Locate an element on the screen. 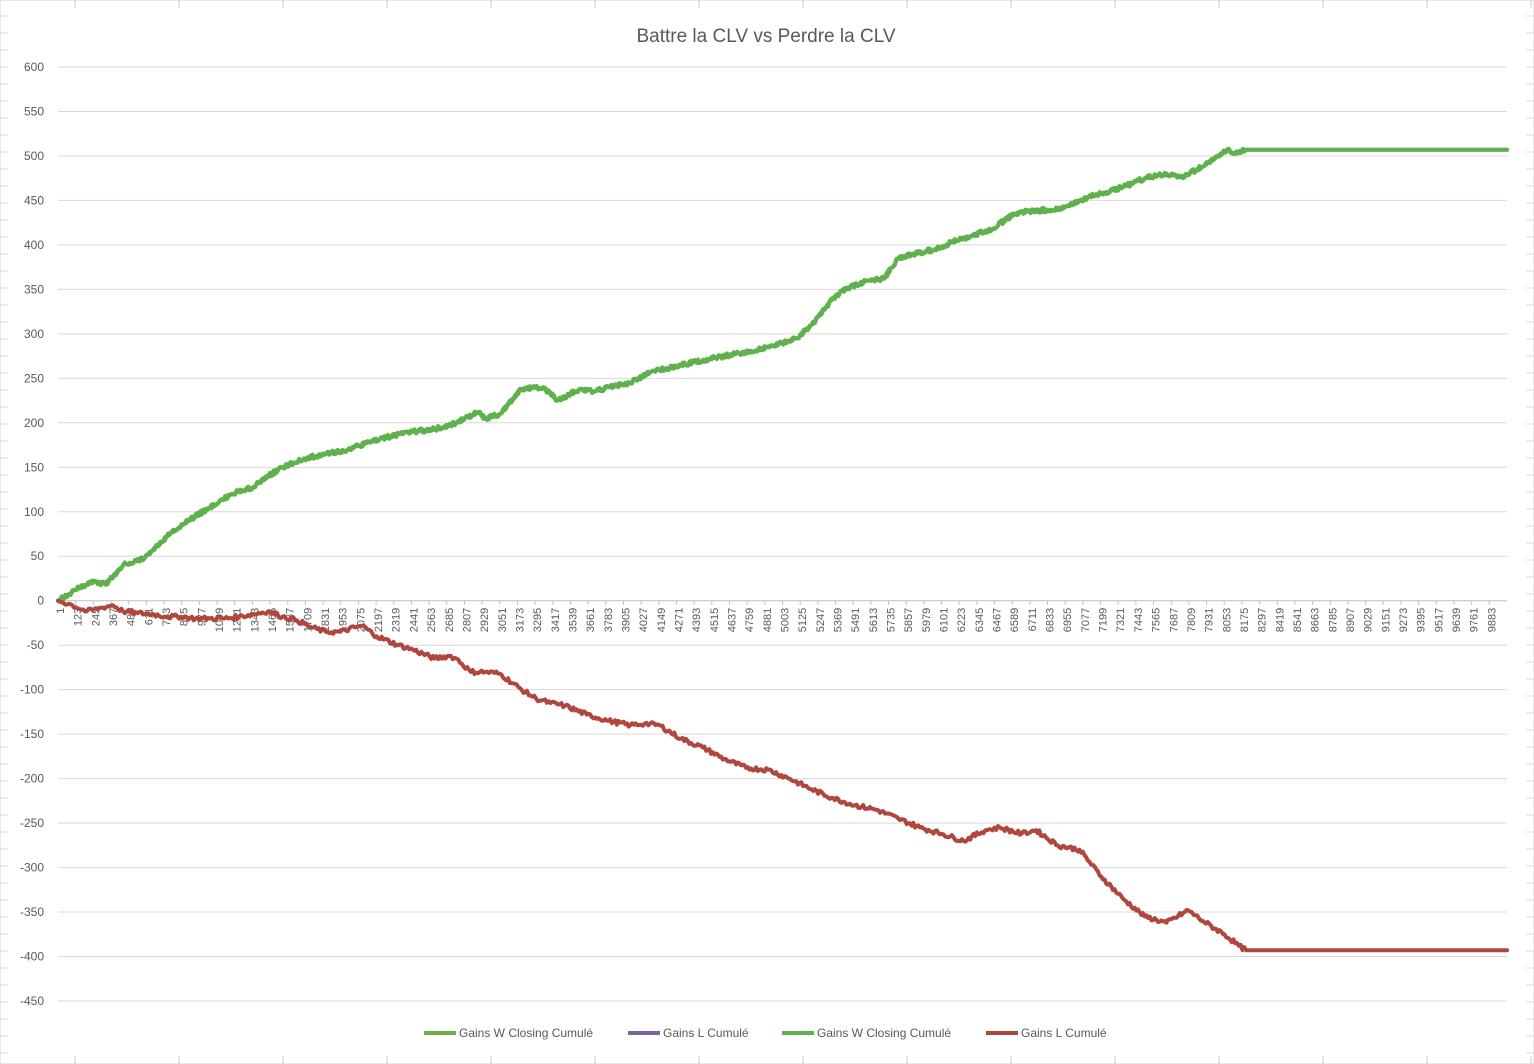 This screenshot has height=1064, width=1534. x-tick-label: 2319 is located at coordinates (397, 620).